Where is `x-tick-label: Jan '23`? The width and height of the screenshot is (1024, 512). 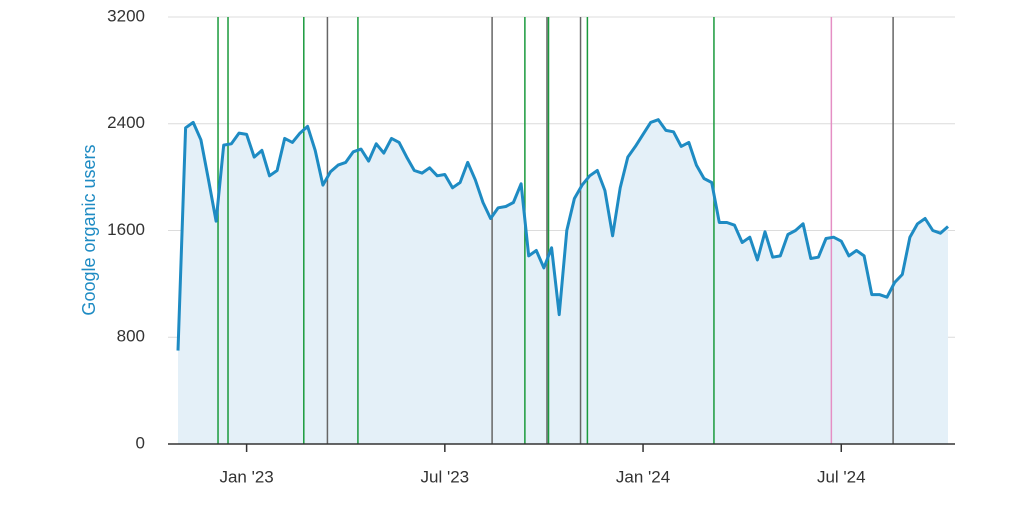 x-tick-label: Jan '23 is located at coordinates (246, 476).